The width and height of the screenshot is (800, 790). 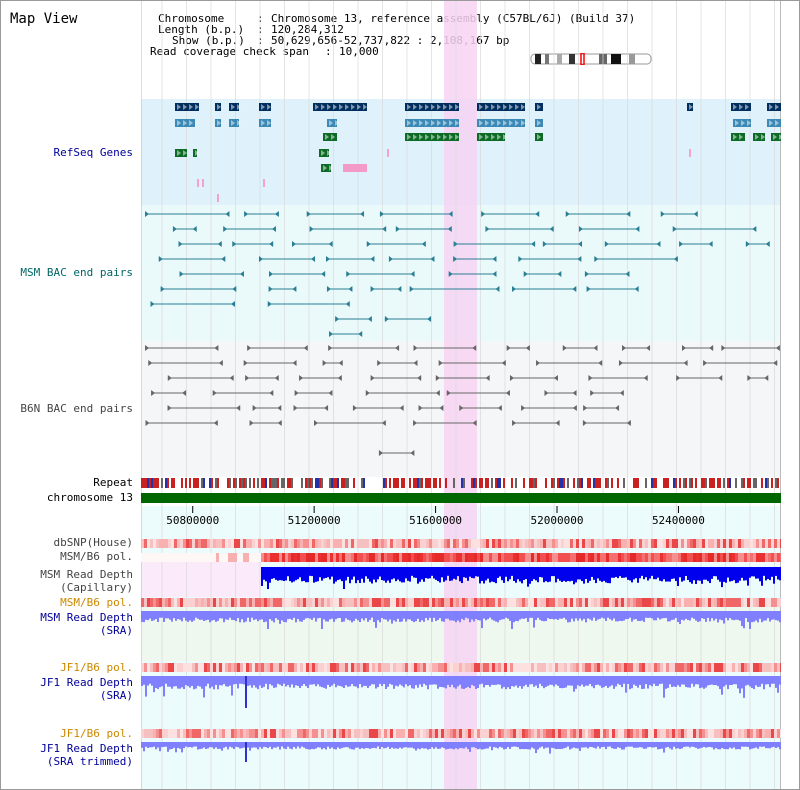 What do you see at coordinates (591, 59) in the screenshot?
I see `chromosome-ideogram` at bounding box center [591, 59].